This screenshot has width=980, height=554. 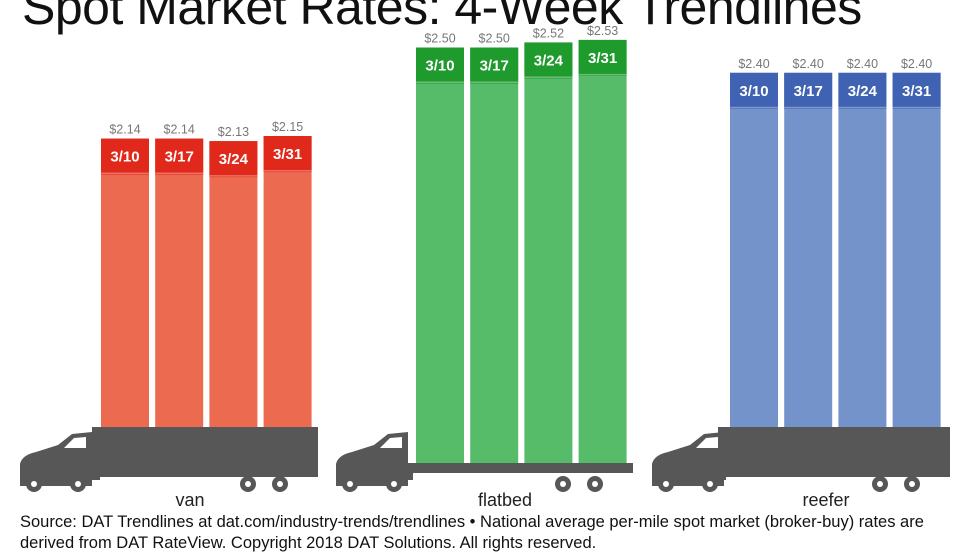 I want to click on value-label: $2.13, so click(x=233, y=132).